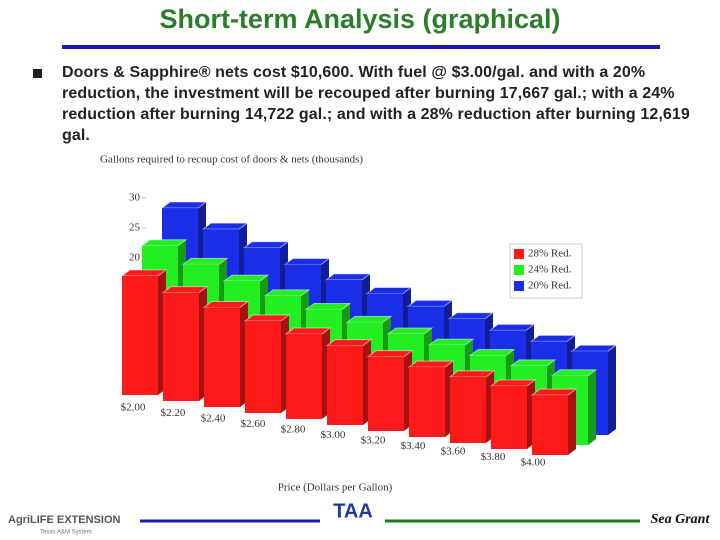  I want to click on legend-label: 24% Red., so click(550, 270).